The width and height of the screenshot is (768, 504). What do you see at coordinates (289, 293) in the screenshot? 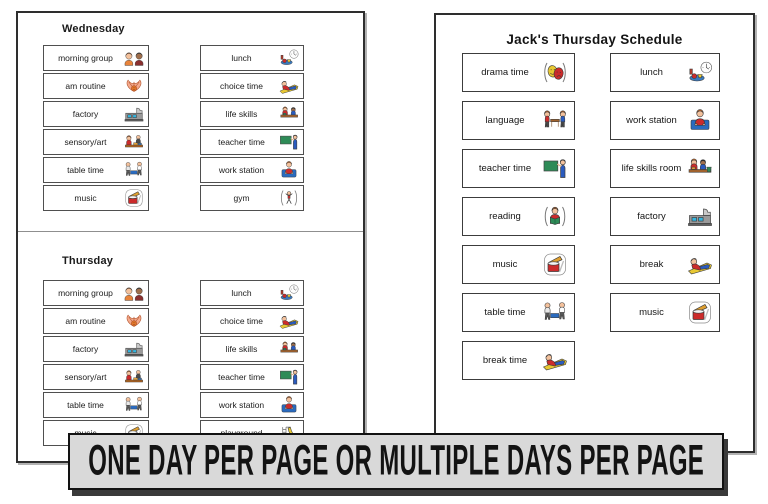
I see `lunch-icon` at bounding box center [289, 293].